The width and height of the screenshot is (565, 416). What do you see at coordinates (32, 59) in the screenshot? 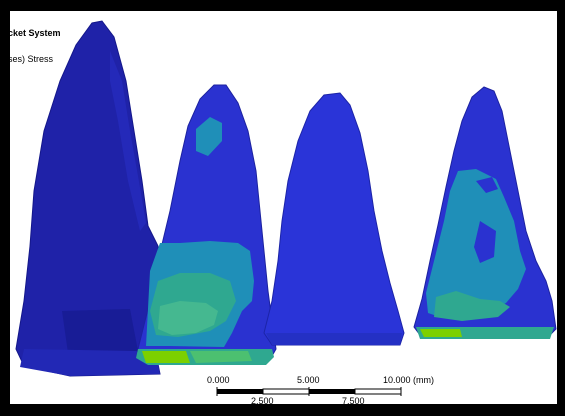
I see `result-type-label: ses) Stress` at bounding box center [32, 59].